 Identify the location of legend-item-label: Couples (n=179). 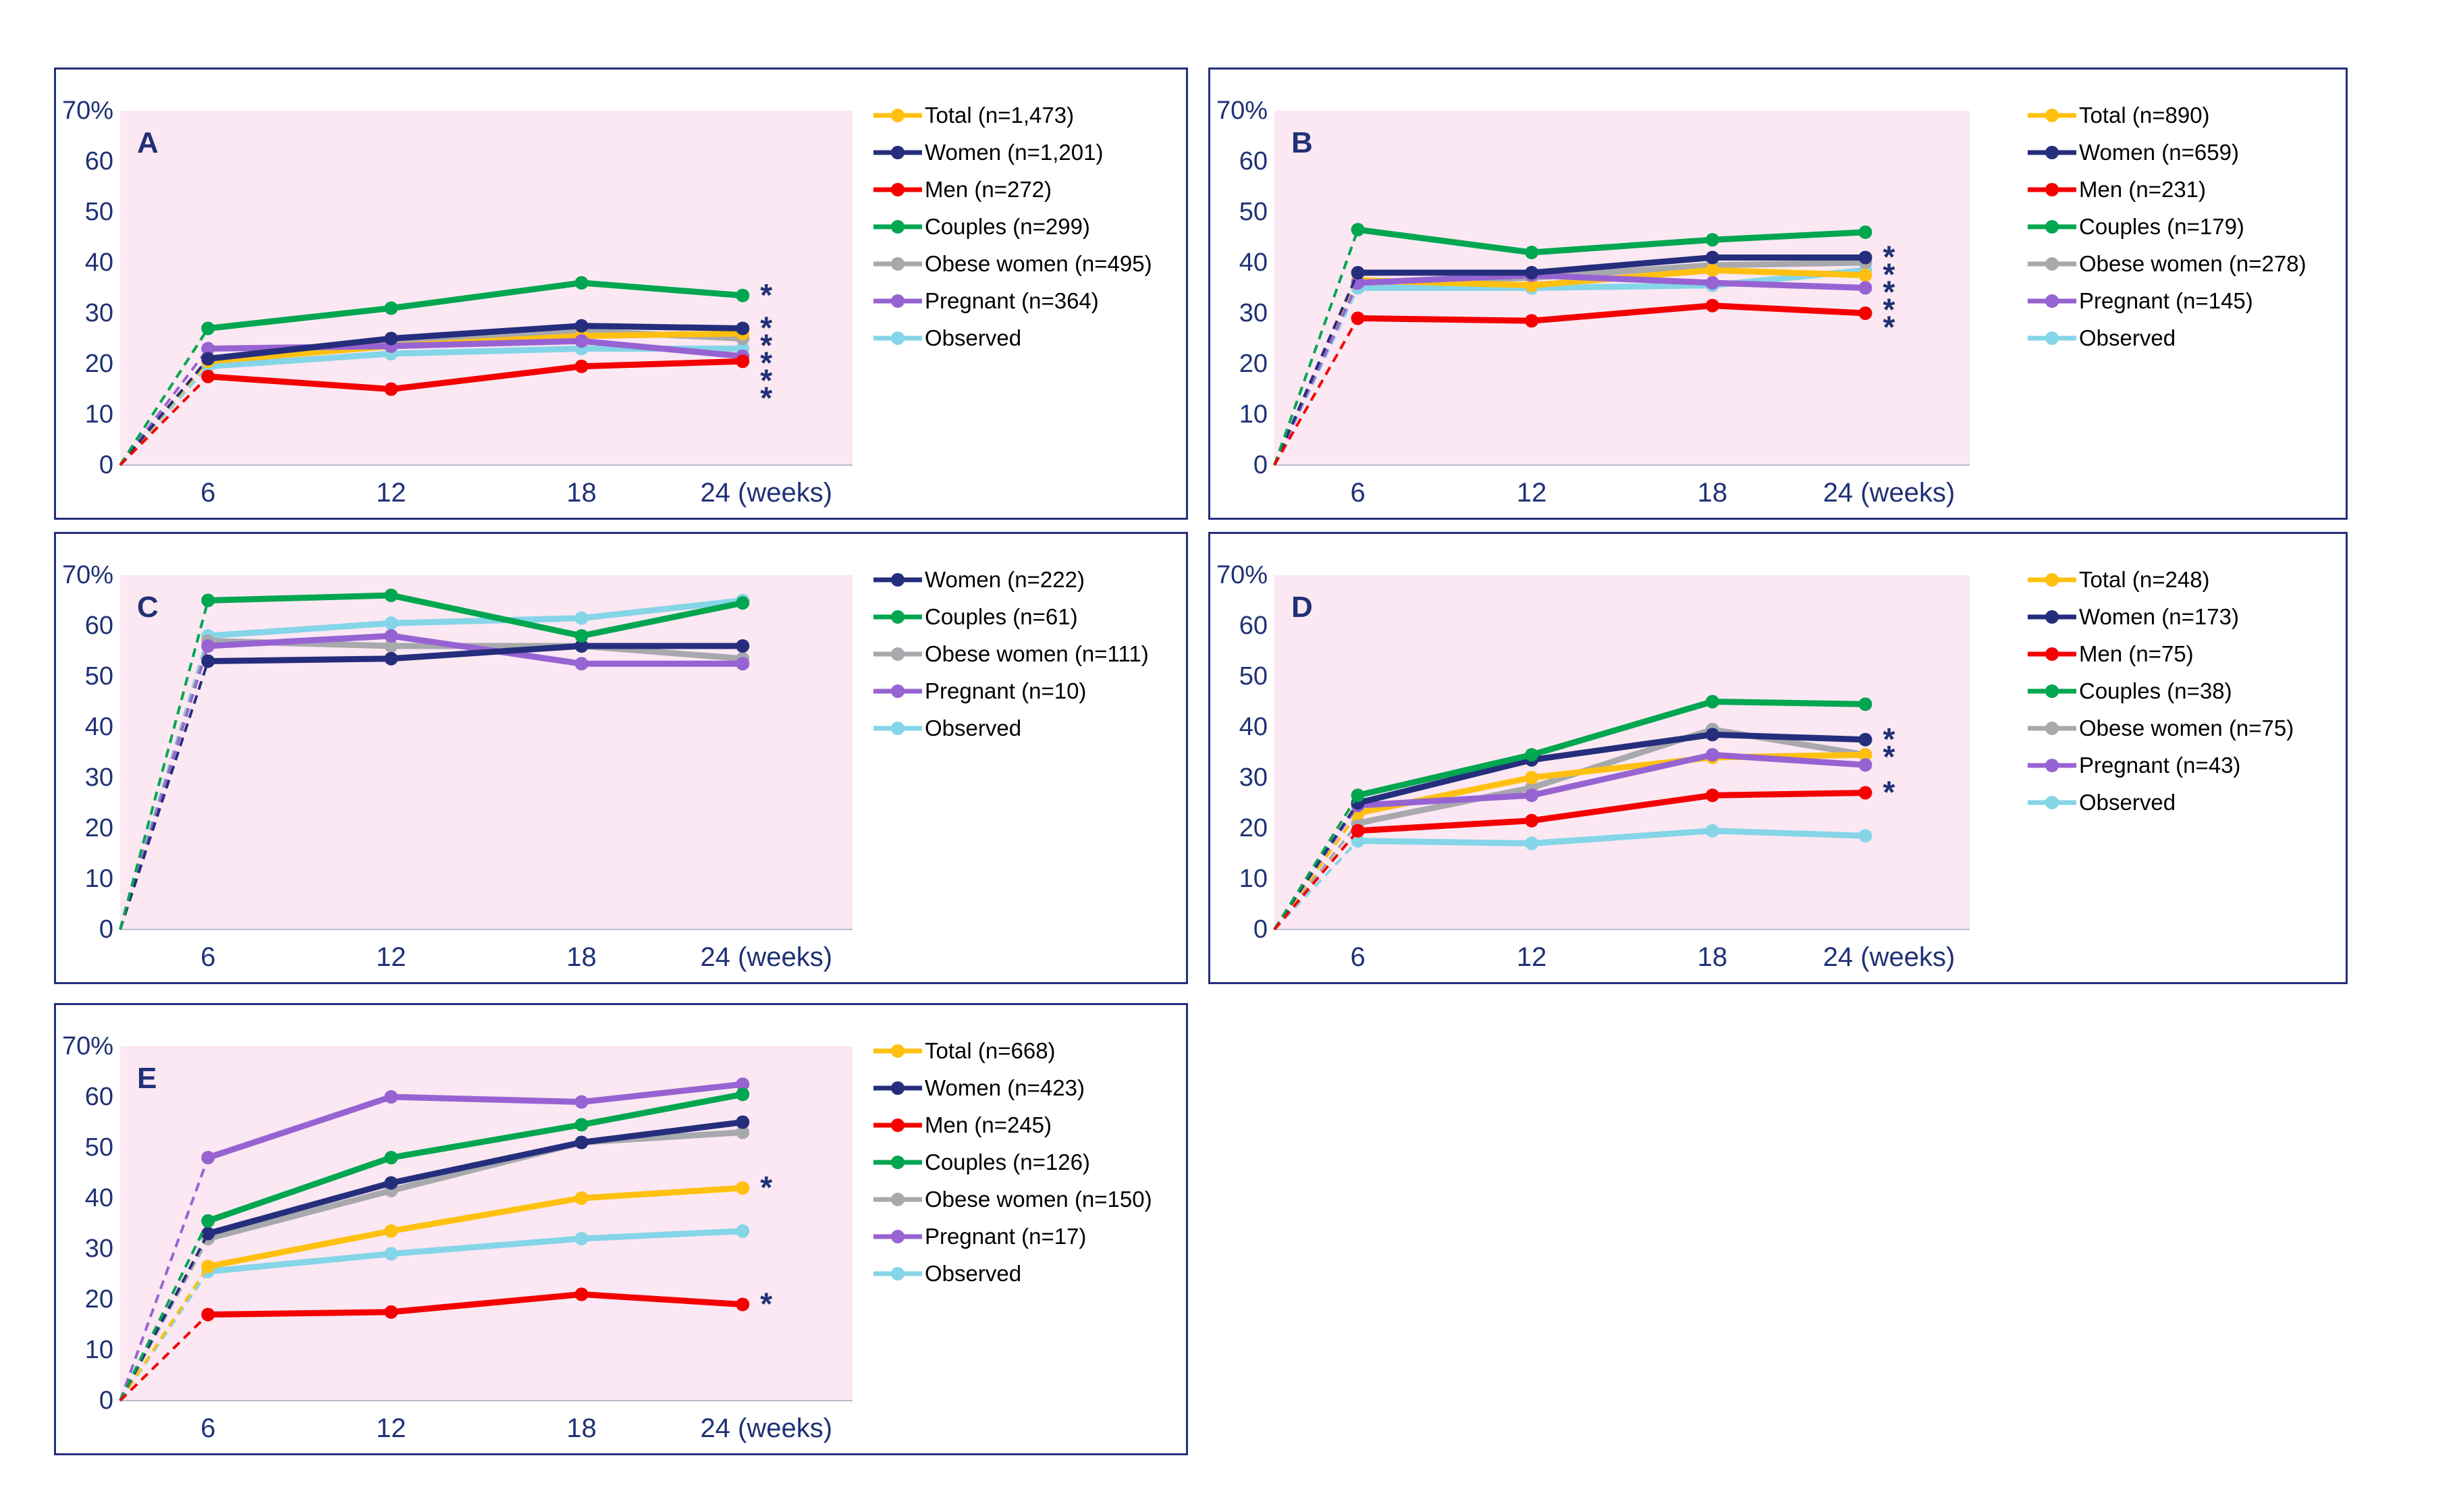
(2161, 226).